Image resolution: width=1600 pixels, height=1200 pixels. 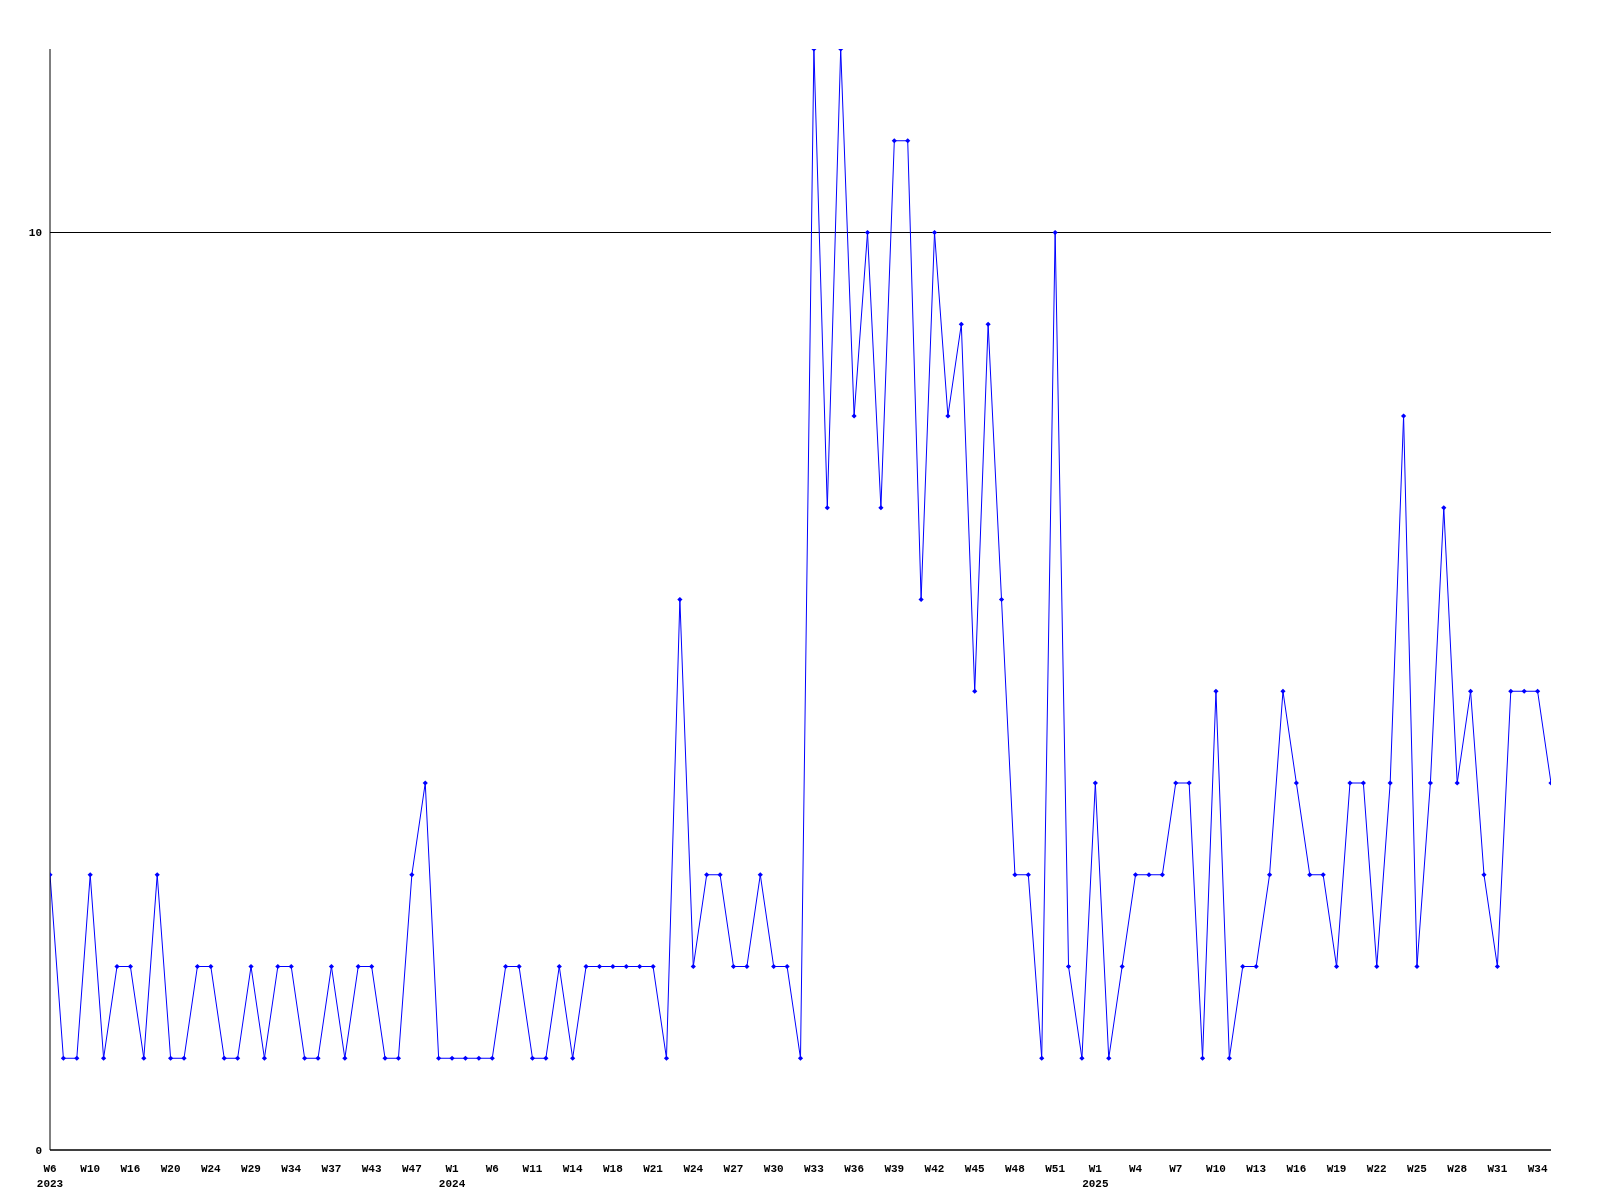 I want to click on x-tick-label: W51, so click(x=1055, y=1169).